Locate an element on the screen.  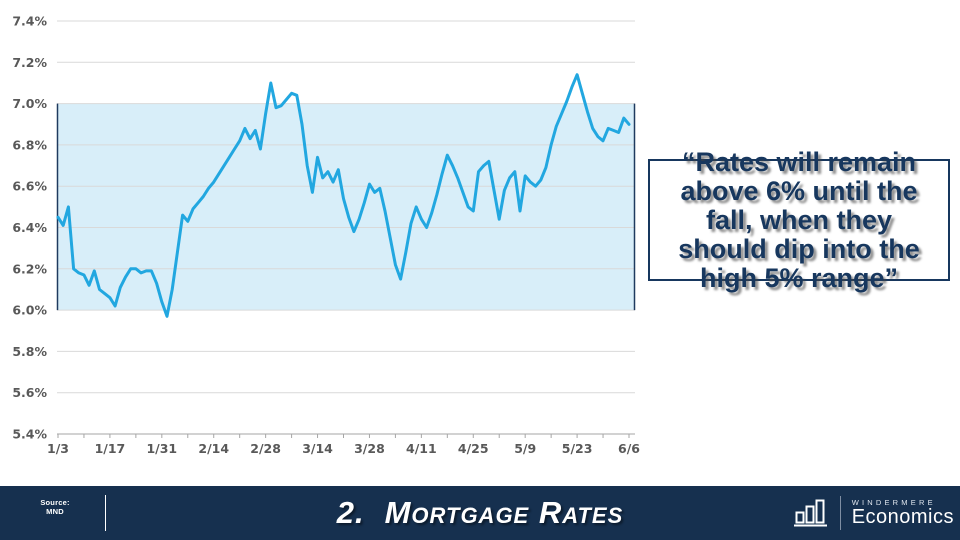
brand-name: WINDERMERE is located at coordinates (893, 502).